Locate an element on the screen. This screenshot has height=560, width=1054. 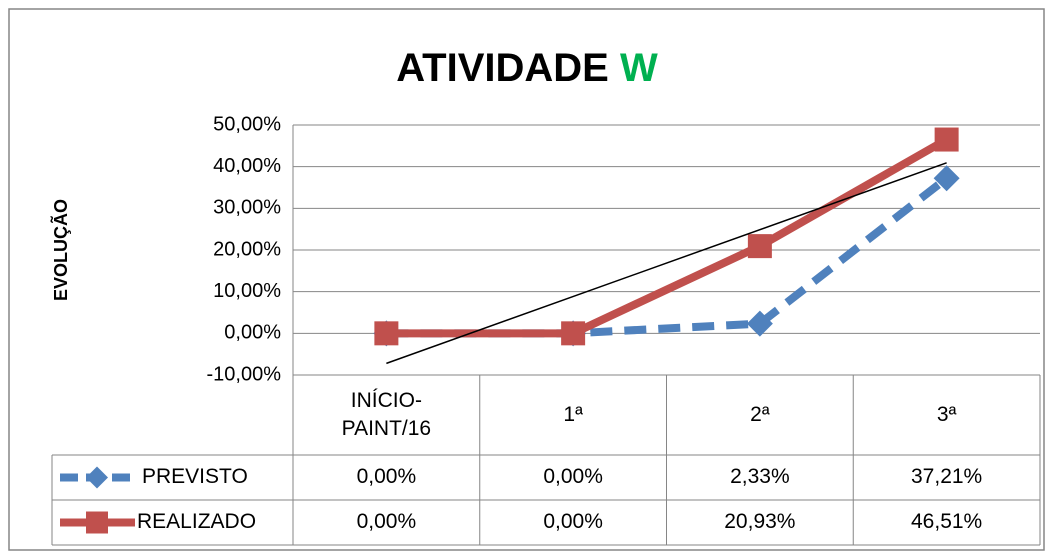
y-tick-label: 10,00% is located at coordinates (247, 291).